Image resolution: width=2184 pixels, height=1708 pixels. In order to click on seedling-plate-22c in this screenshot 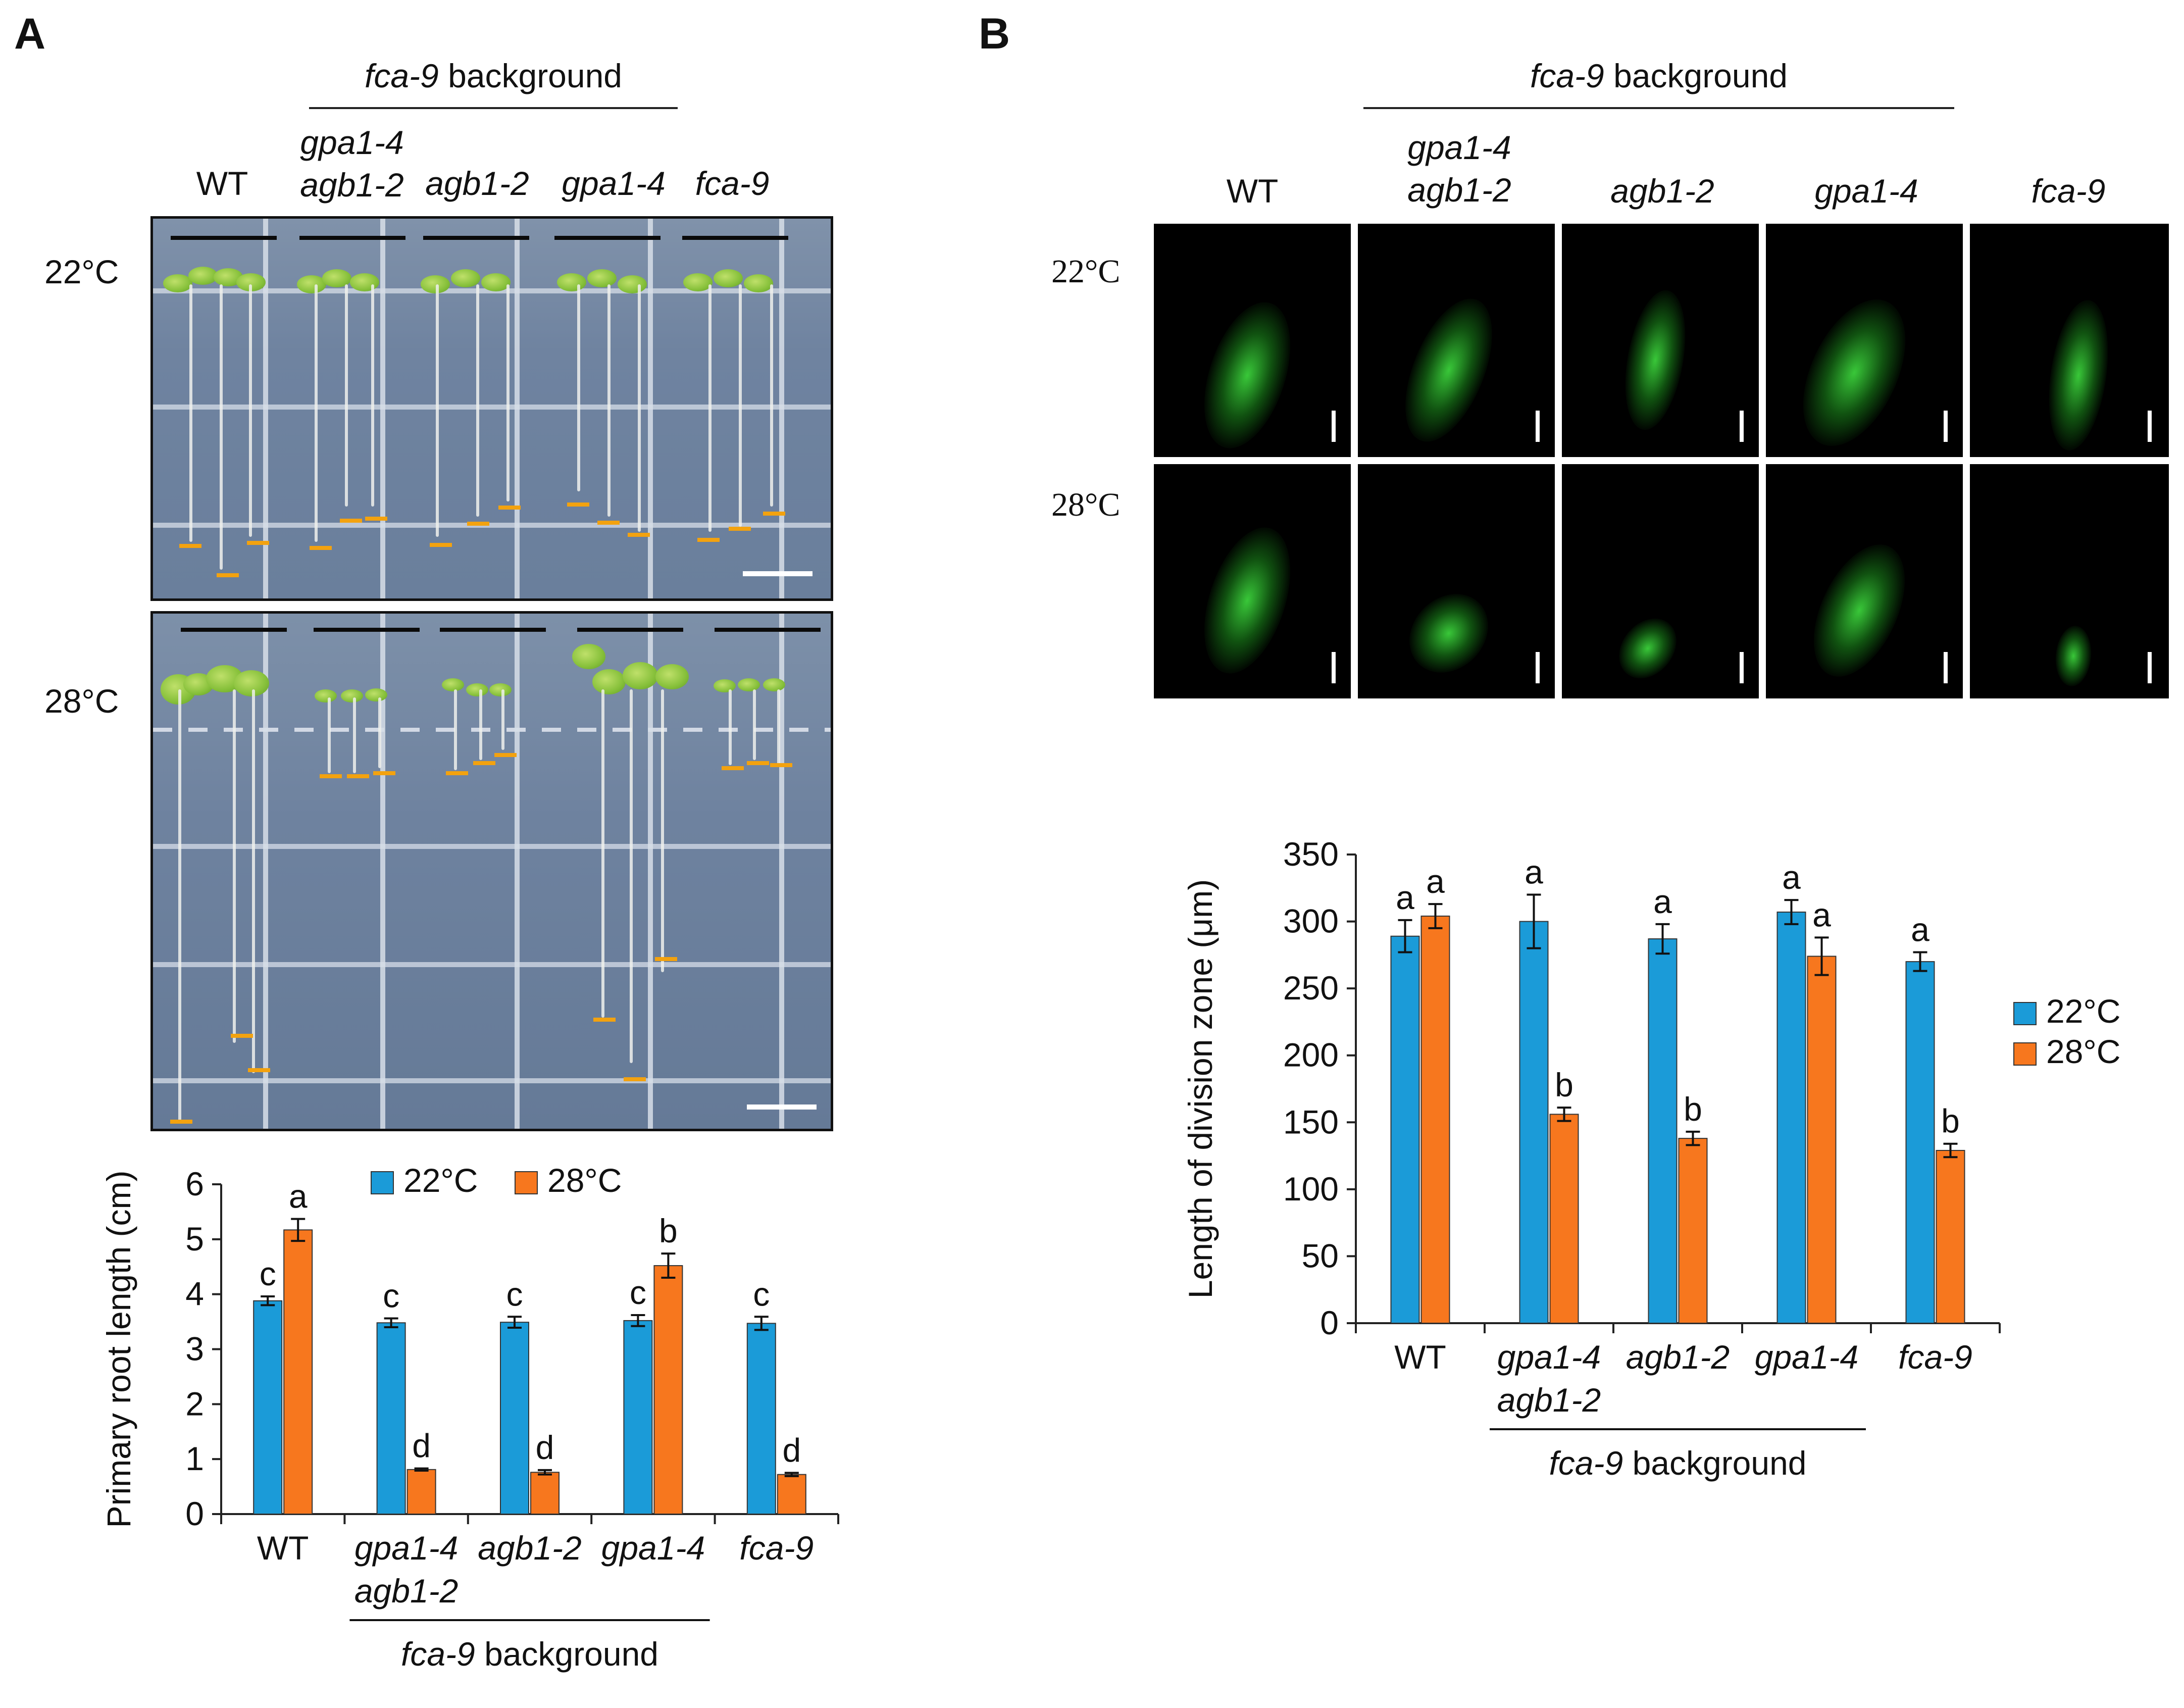, I will do `click(491, 409)`.